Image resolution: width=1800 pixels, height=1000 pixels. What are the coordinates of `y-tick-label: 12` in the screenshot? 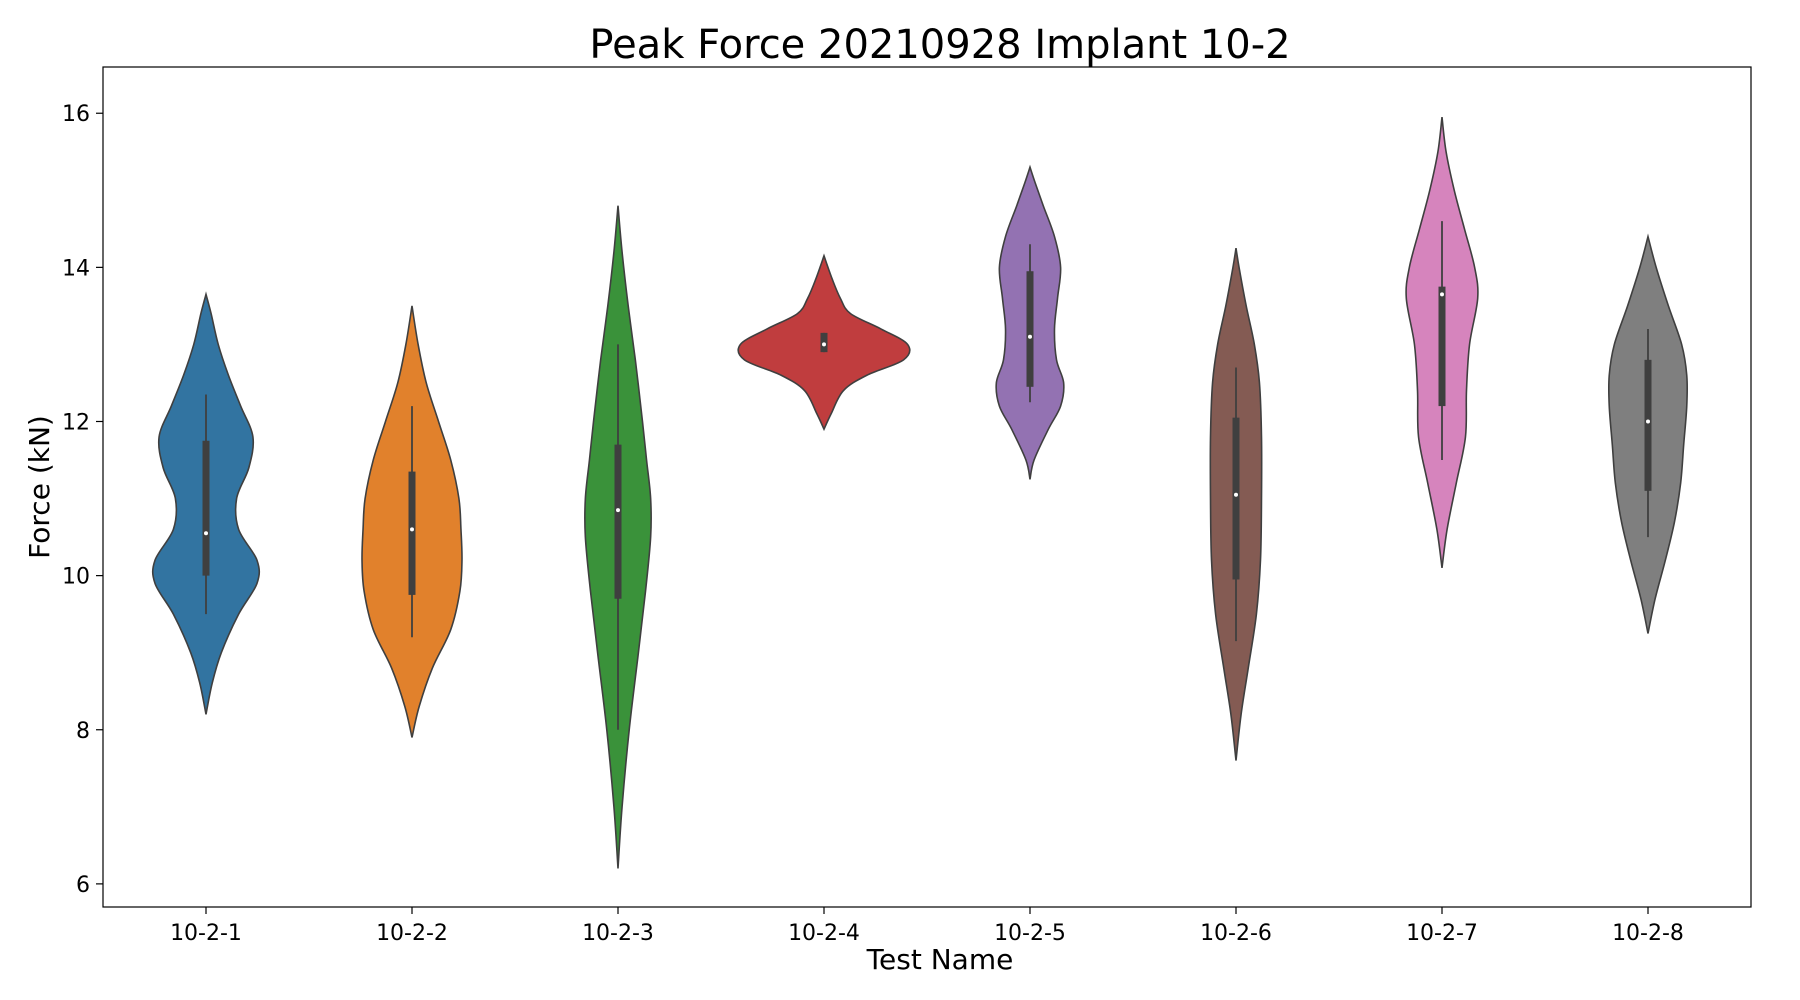 It's located at (76, 422).